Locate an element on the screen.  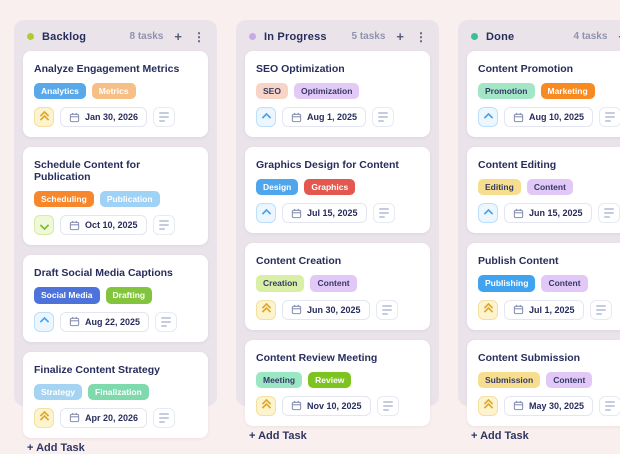
card-meta-row: Nov 10, 2025 is located at coordinates (337, 405).